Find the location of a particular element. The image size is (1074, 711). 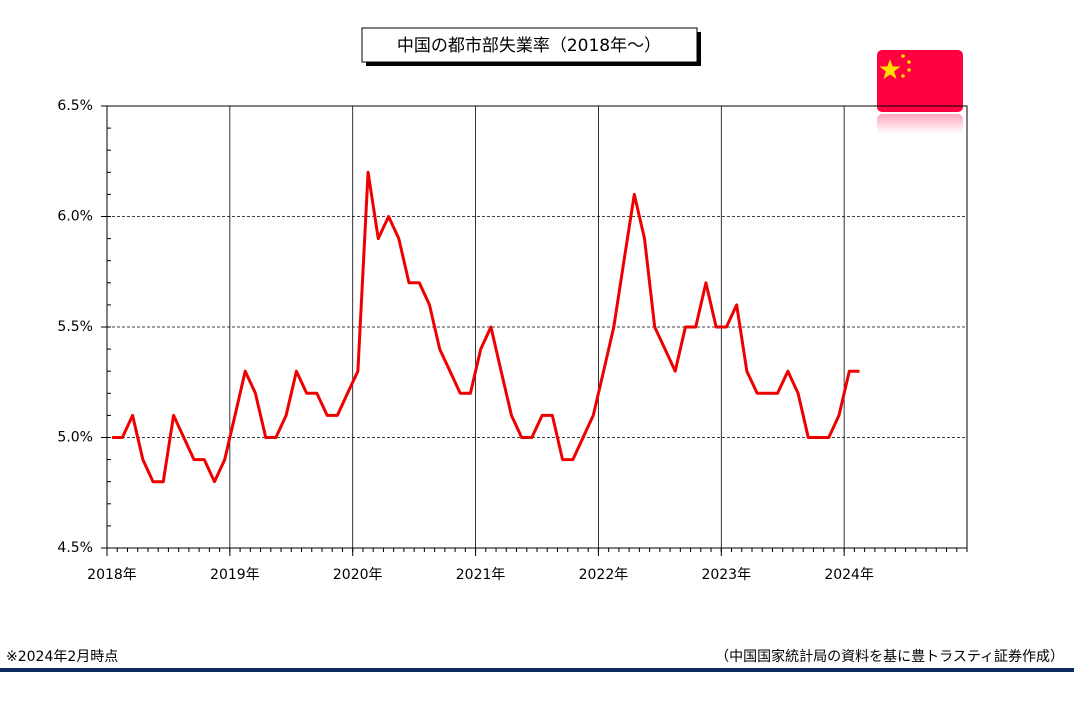

footnote: ※2024年2月時点 is located at coordinates (62, 657).